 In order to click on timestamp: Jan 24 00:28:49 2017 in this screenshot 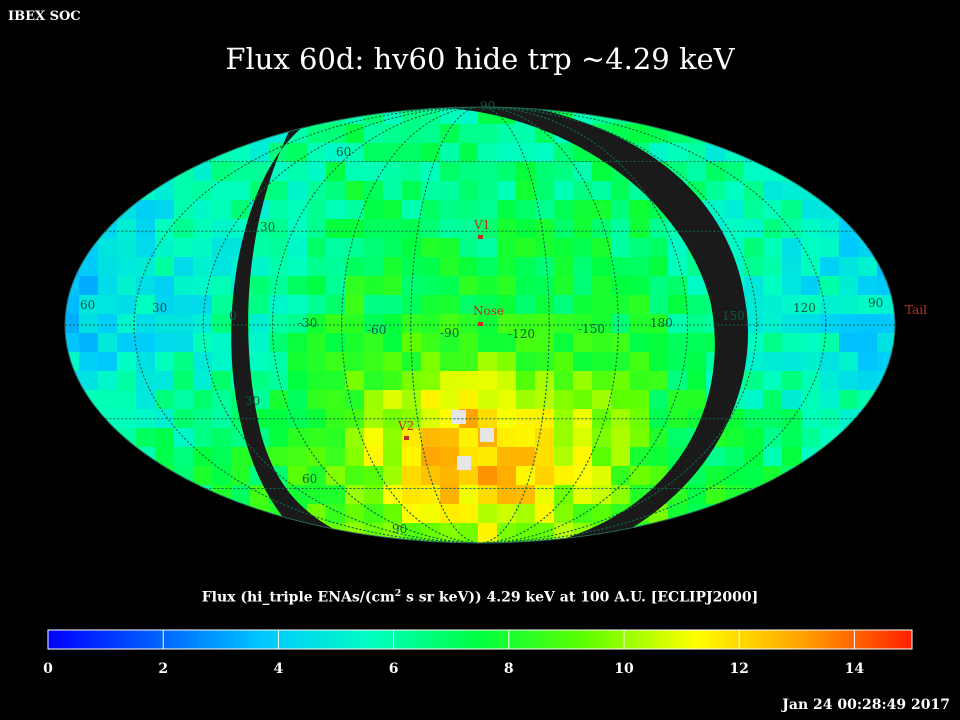, I will do `click(866, 705)`.